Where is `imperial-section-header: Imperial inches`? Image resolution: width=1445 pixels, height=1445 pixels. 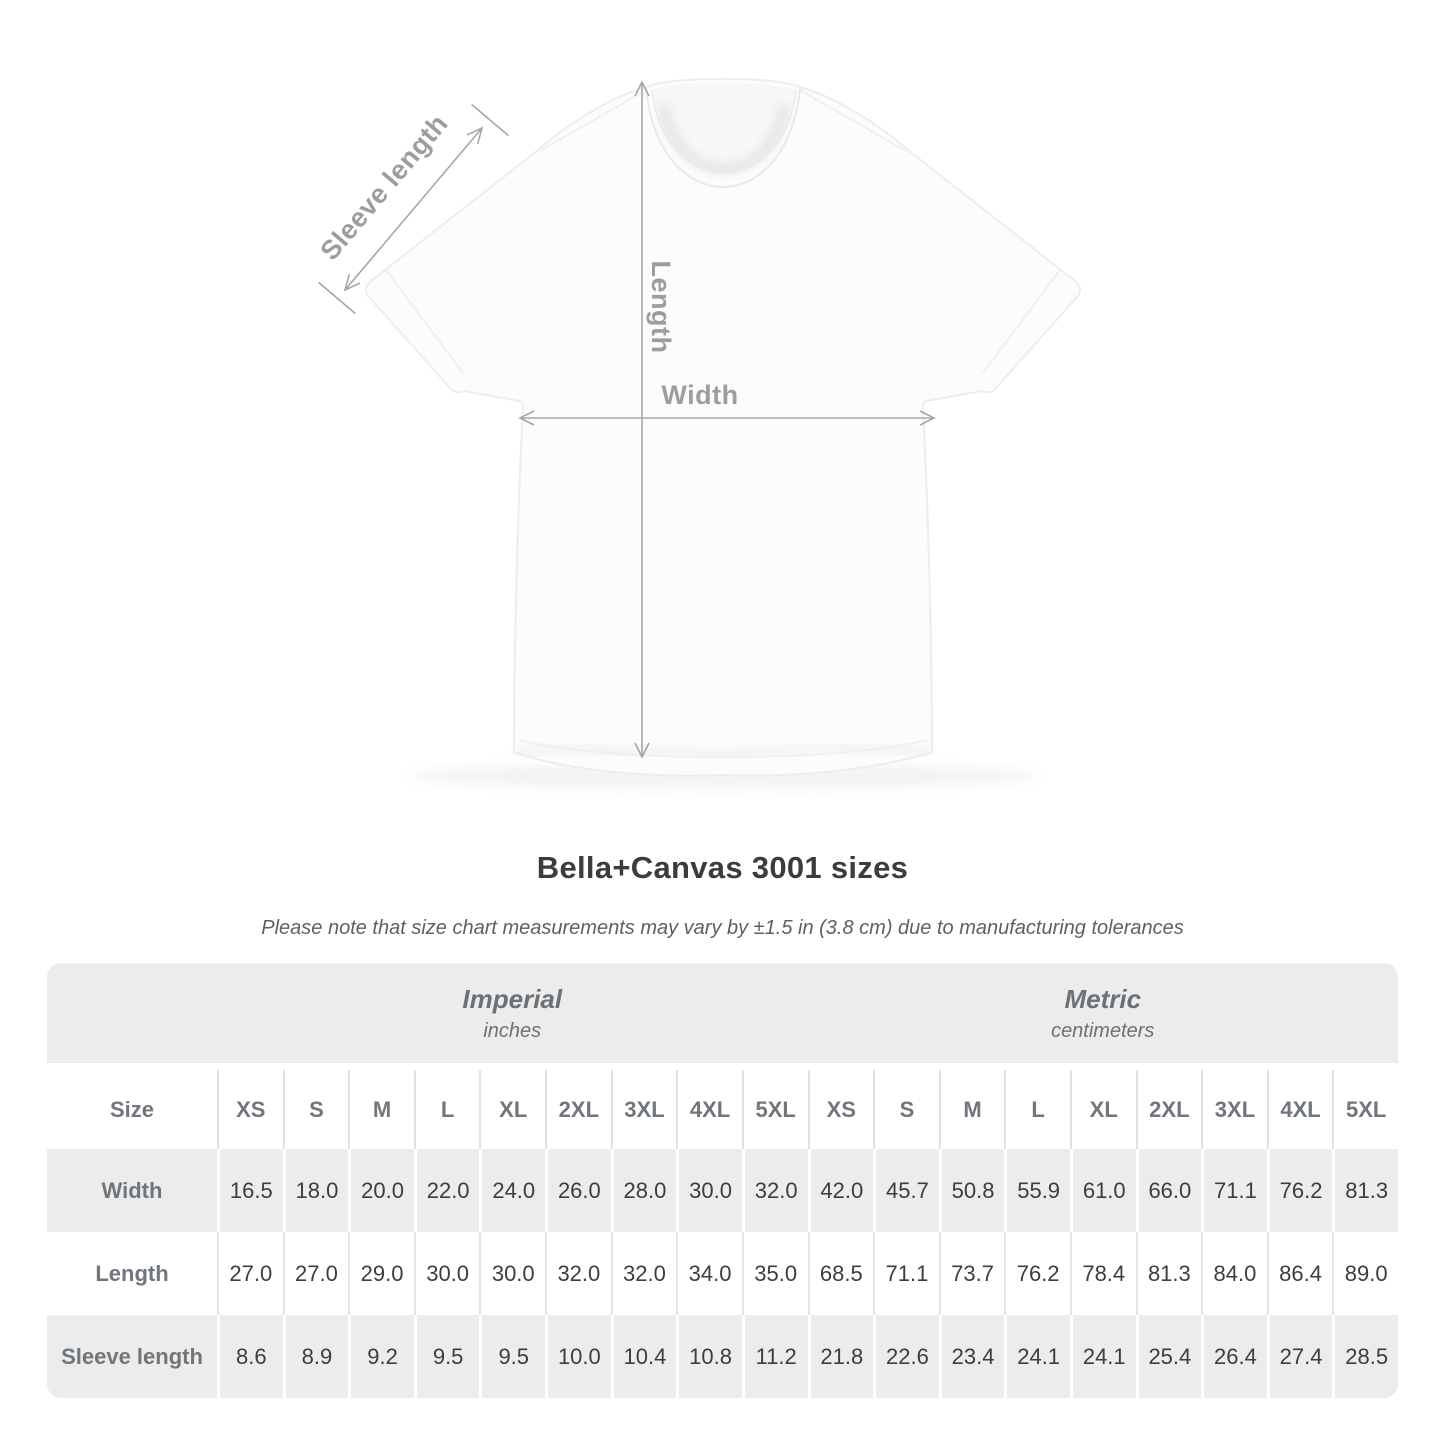 imperial-section-header: Imperial inches is located at coordinates (512, 1013).